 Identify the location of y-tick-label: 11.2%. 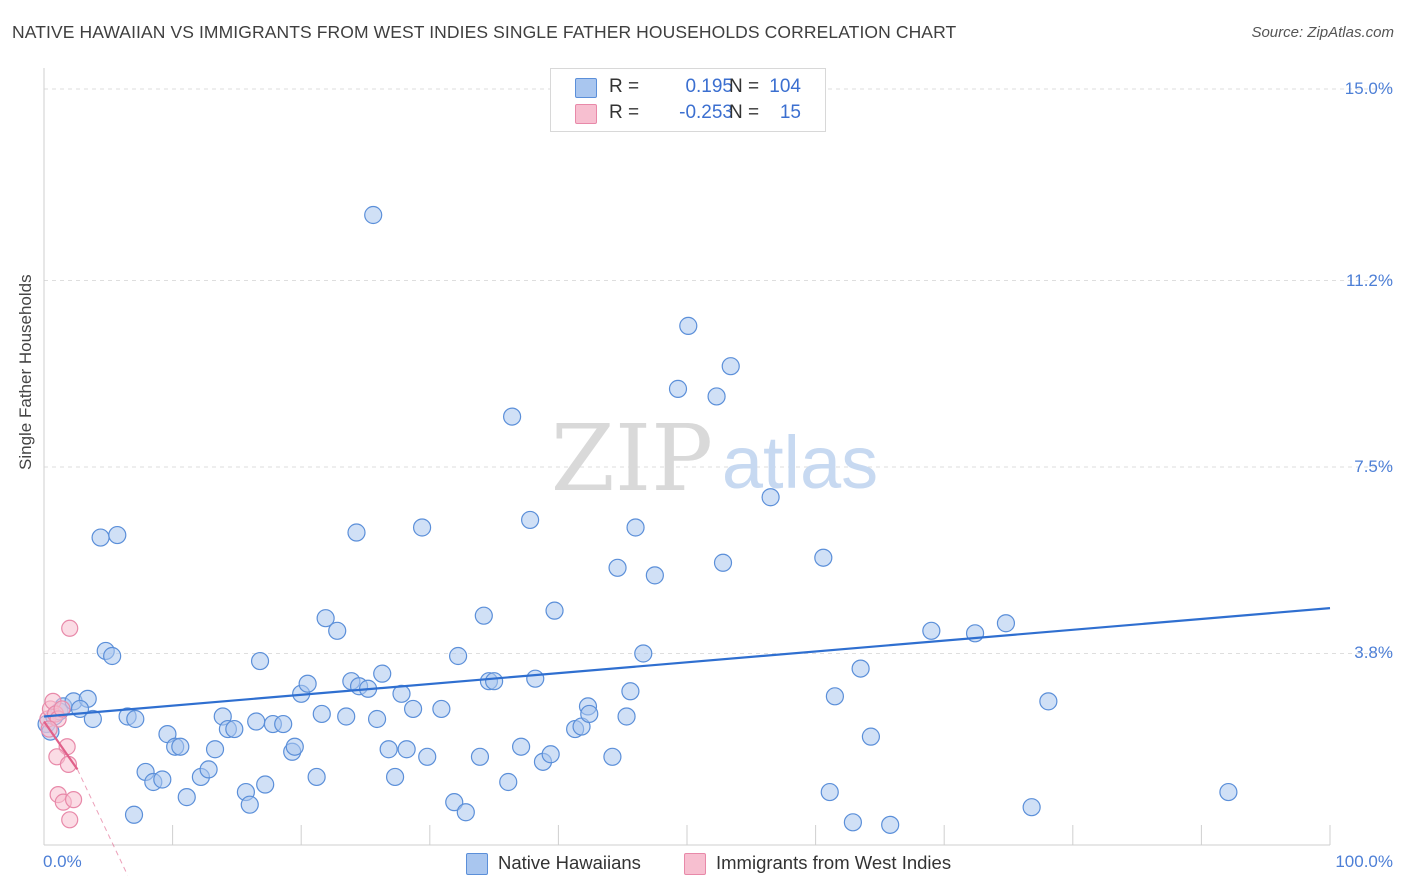
(1369, 280).